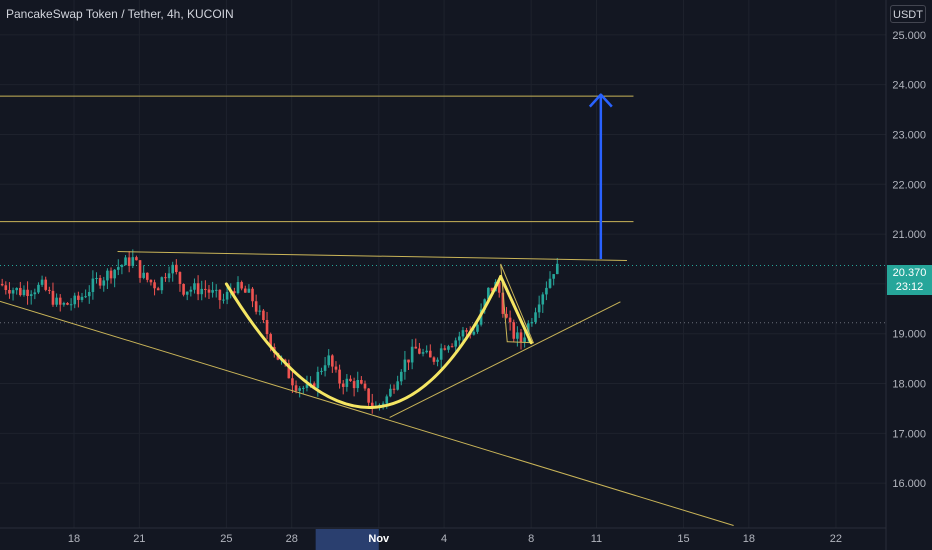 Image resolution: width=932 pixels, height=550 pixels. I want to click on last-price-value: 20.370, so click(909, 273).